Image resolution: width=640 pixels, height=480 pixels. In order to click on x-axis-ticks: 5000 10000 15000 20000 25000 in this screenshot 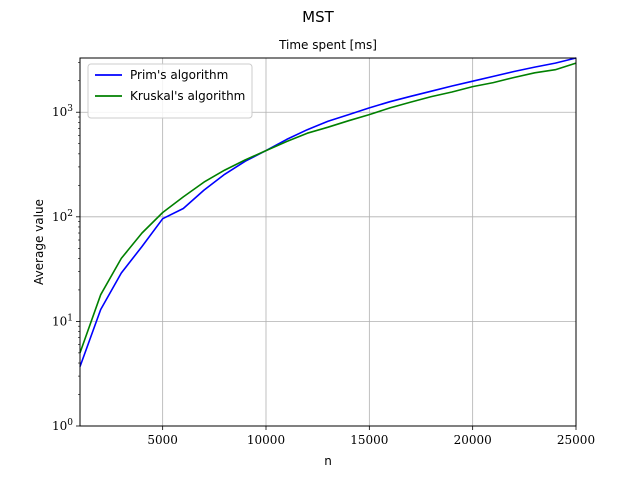, I will do `click(371, 436)`.